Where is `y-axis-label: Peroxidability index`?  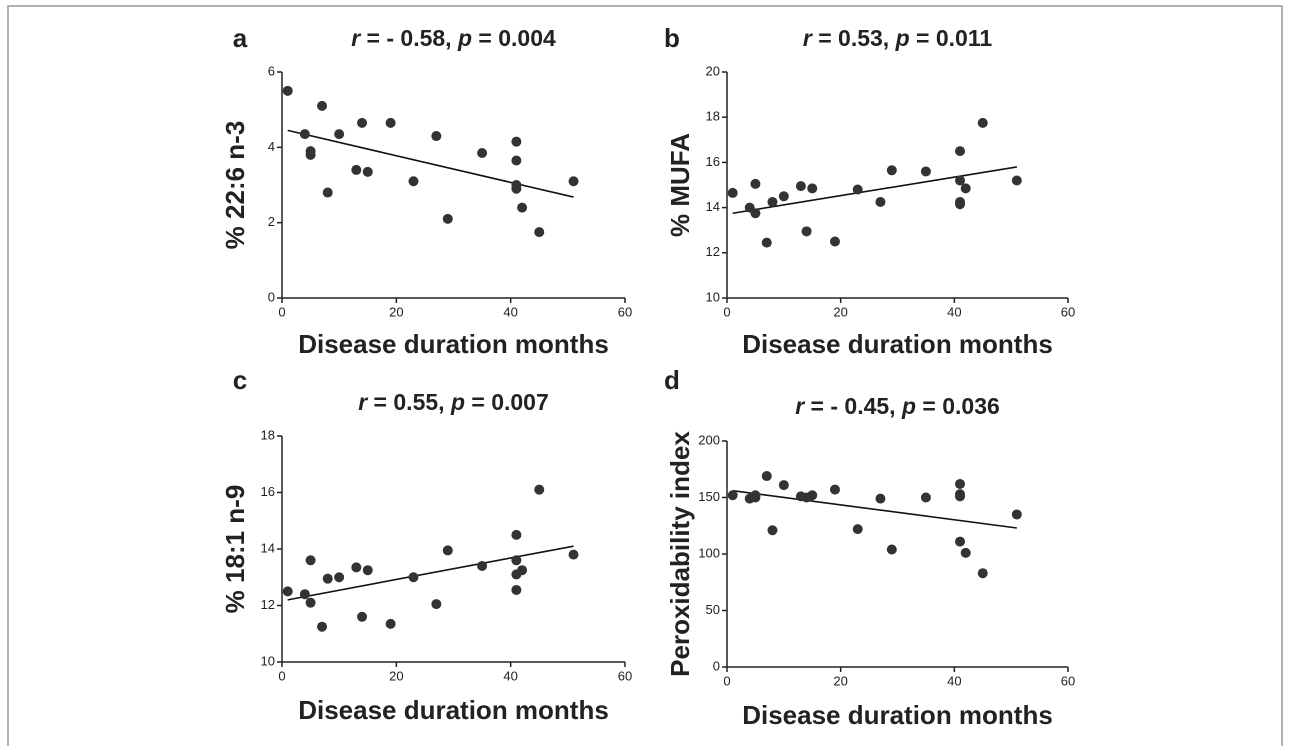 y-axis-label: Peroxidability index is located at coordinates (680, 554).